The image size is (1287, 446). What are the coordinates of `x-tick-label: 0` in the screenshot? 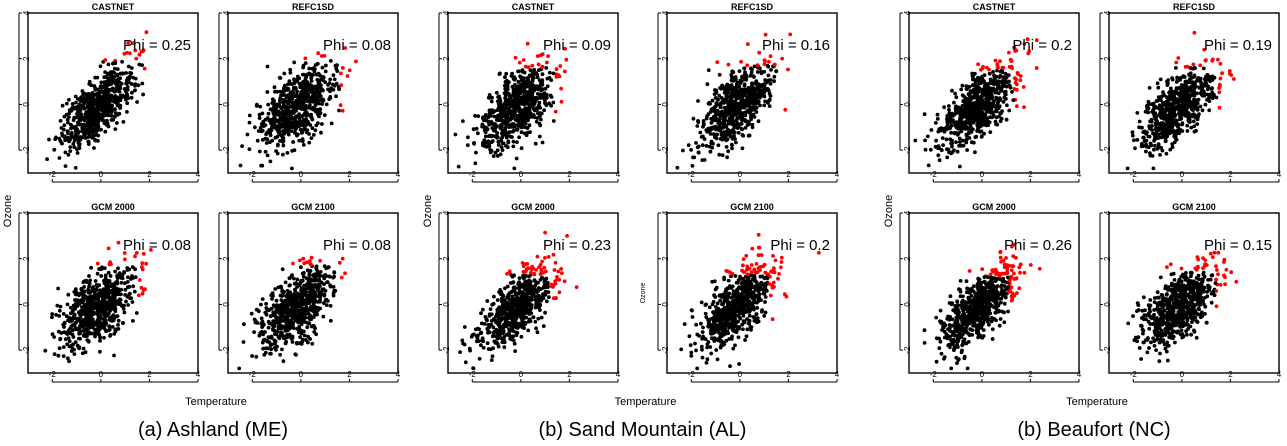 It's located at (101, 374).